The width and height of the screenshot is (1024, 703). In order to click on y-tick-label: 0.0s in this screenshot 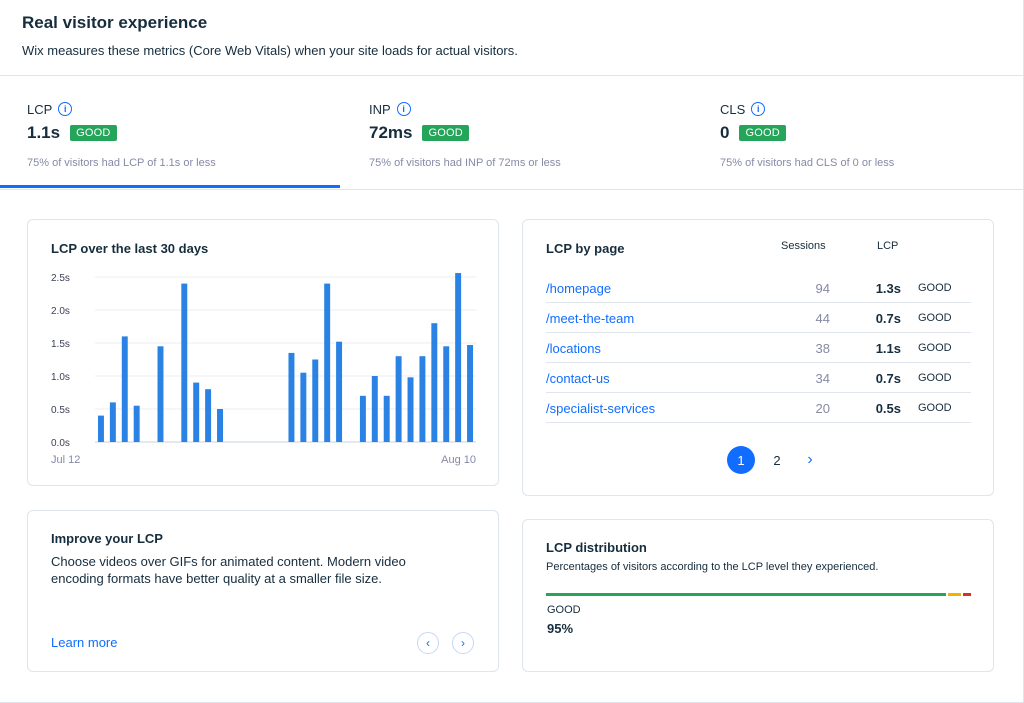, I will do `click(60, 443)`.